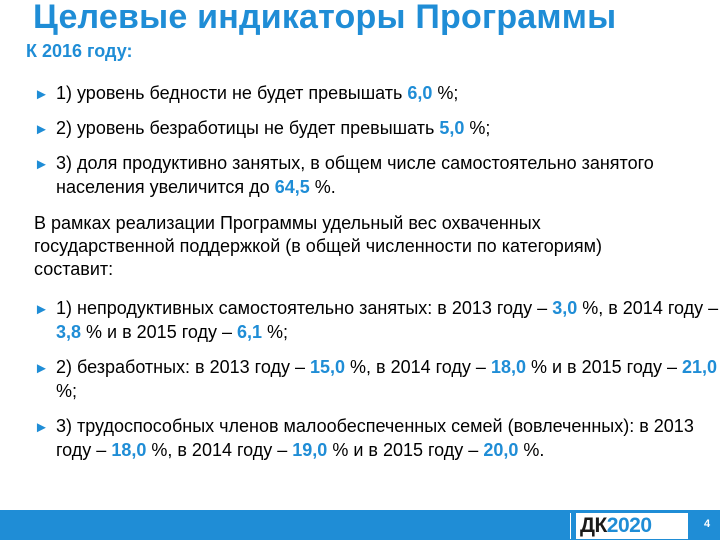 The height and width of the screenshot is (540, 720). Describe the element at coordinates (69, 332) in the screenshot. I see `category-value: 3,8` at that location.